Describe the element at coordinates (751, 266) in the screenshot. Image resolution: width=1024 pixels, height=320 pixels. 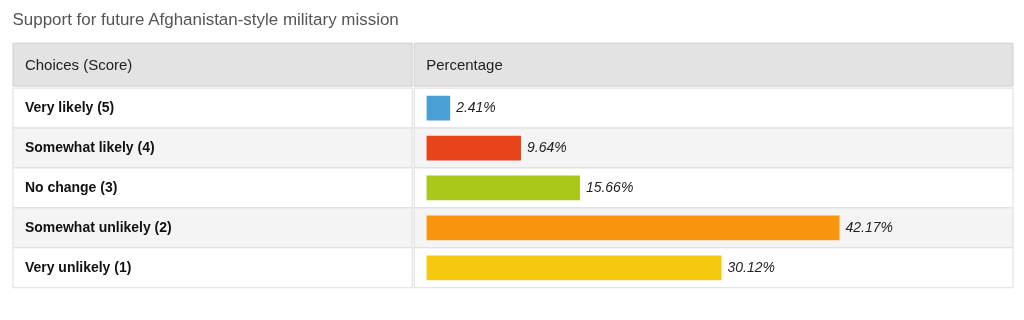
I see `data-label: 30.12%` at that location.